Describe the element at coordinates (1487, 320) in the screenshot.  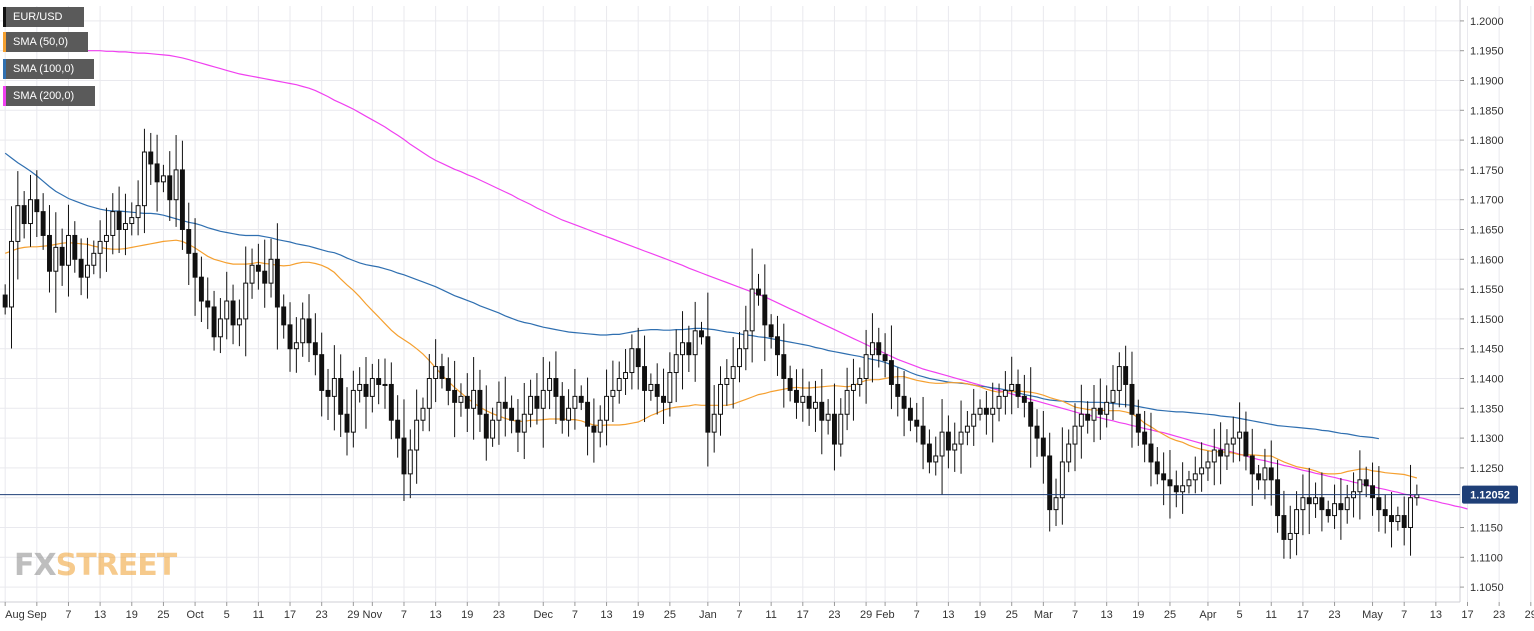
I see `y-tick-label-10: 1.1500` at that location.